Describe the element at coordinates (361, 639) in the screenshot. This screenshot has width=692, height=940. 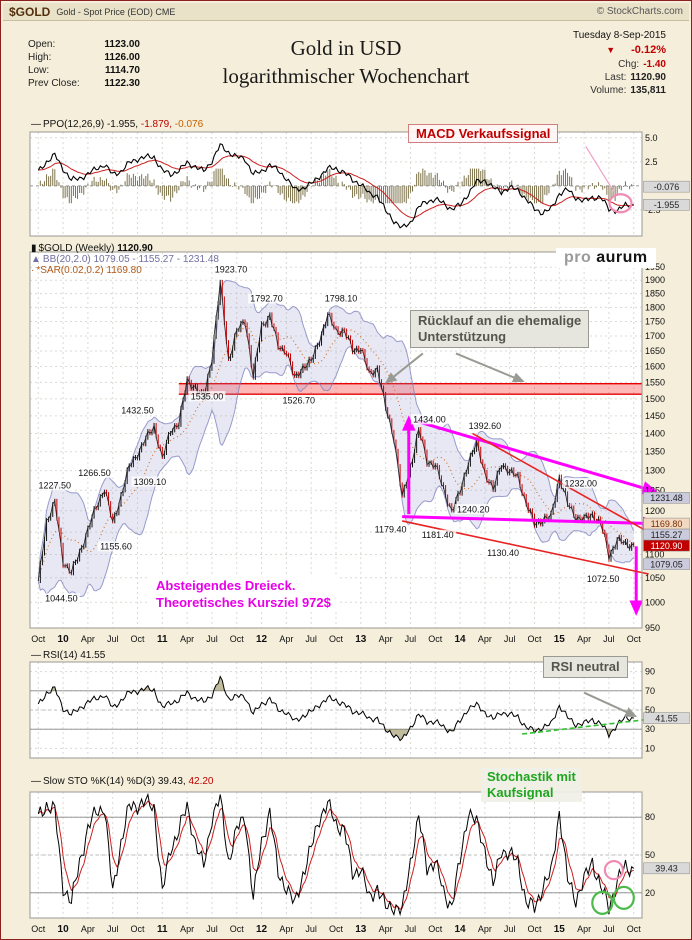
I see `svg-text: 13` at that location.